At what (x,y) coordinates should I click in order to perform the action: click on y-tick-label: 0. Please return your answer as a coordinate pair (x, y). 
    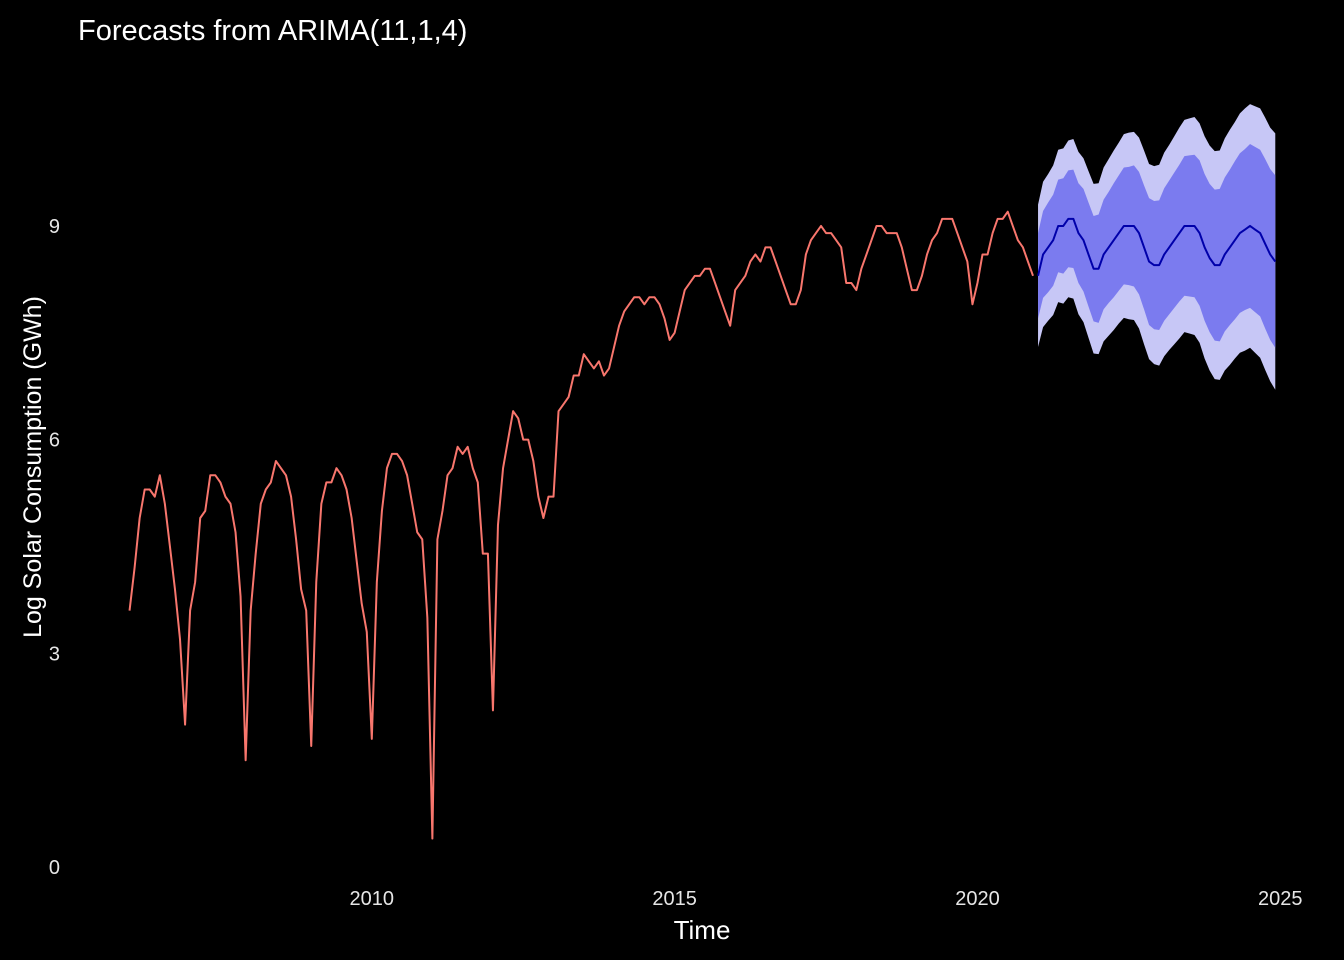
    Looking at the image, I should click on (54, 868).